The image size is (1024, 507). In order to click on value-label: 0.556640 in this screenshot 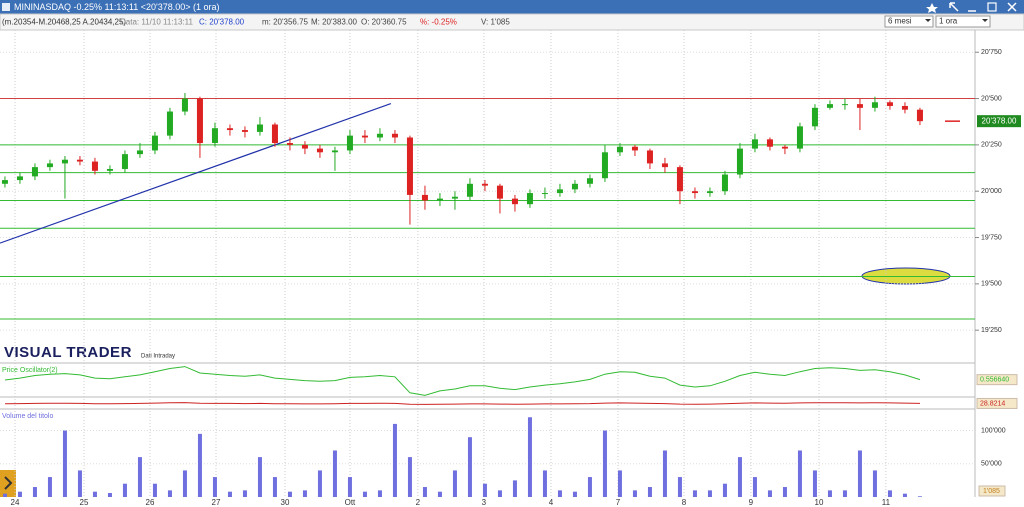, I will do `click(994, 379)`.